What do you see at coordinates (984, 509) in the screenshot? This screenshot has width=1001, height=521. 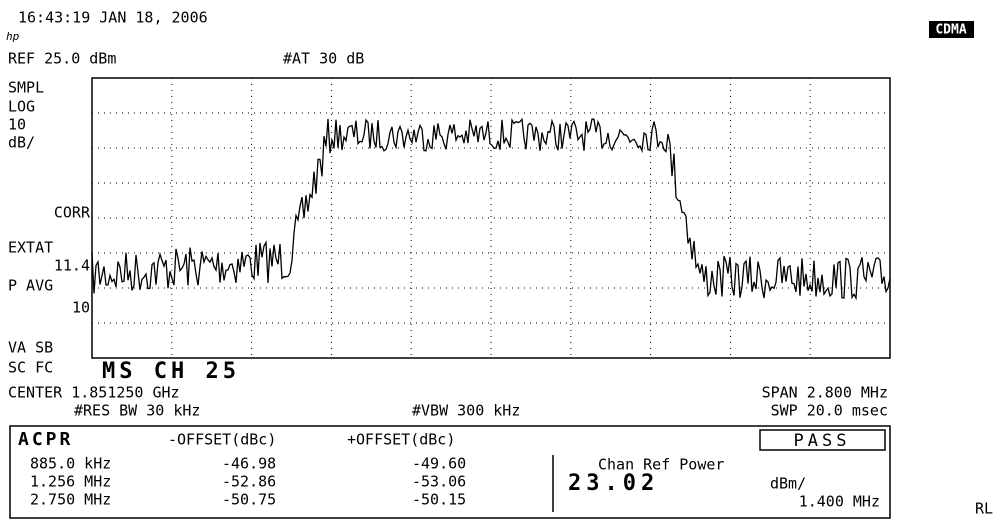 I see `footer: RL` at bounding box center [984, 509].